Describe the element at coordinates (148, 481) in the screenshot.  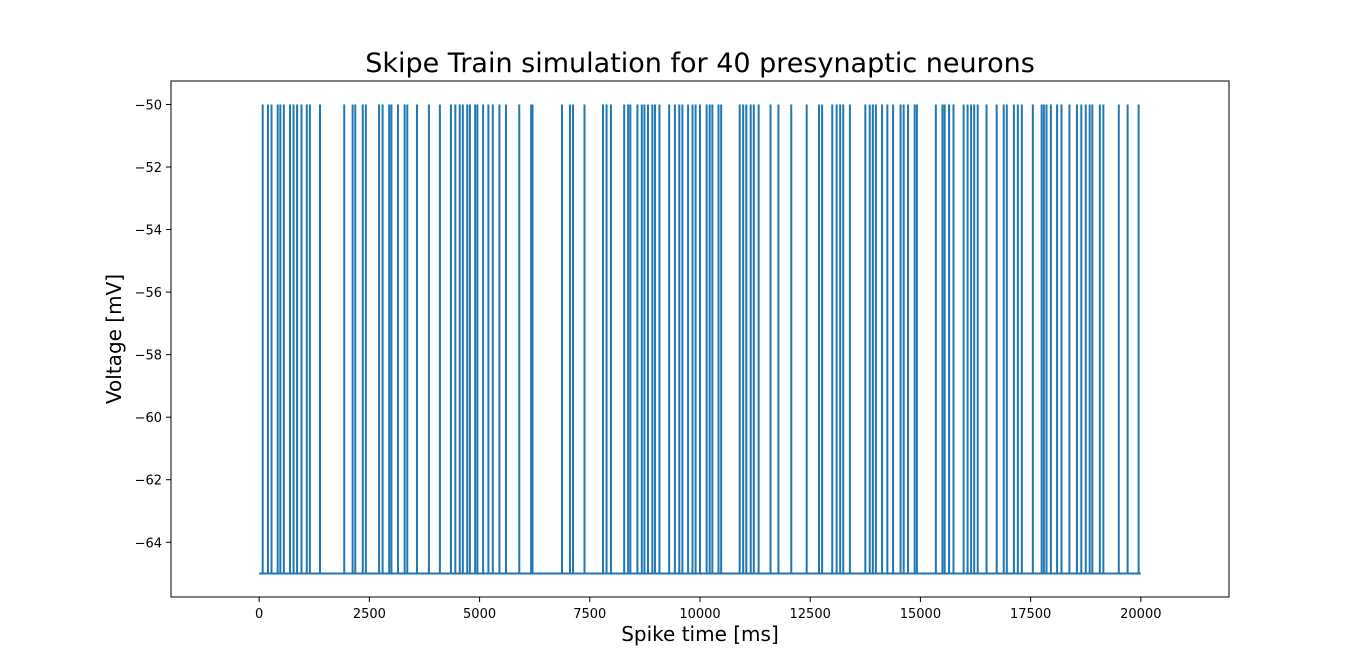
I see `y-tick-label: −62` at that location.